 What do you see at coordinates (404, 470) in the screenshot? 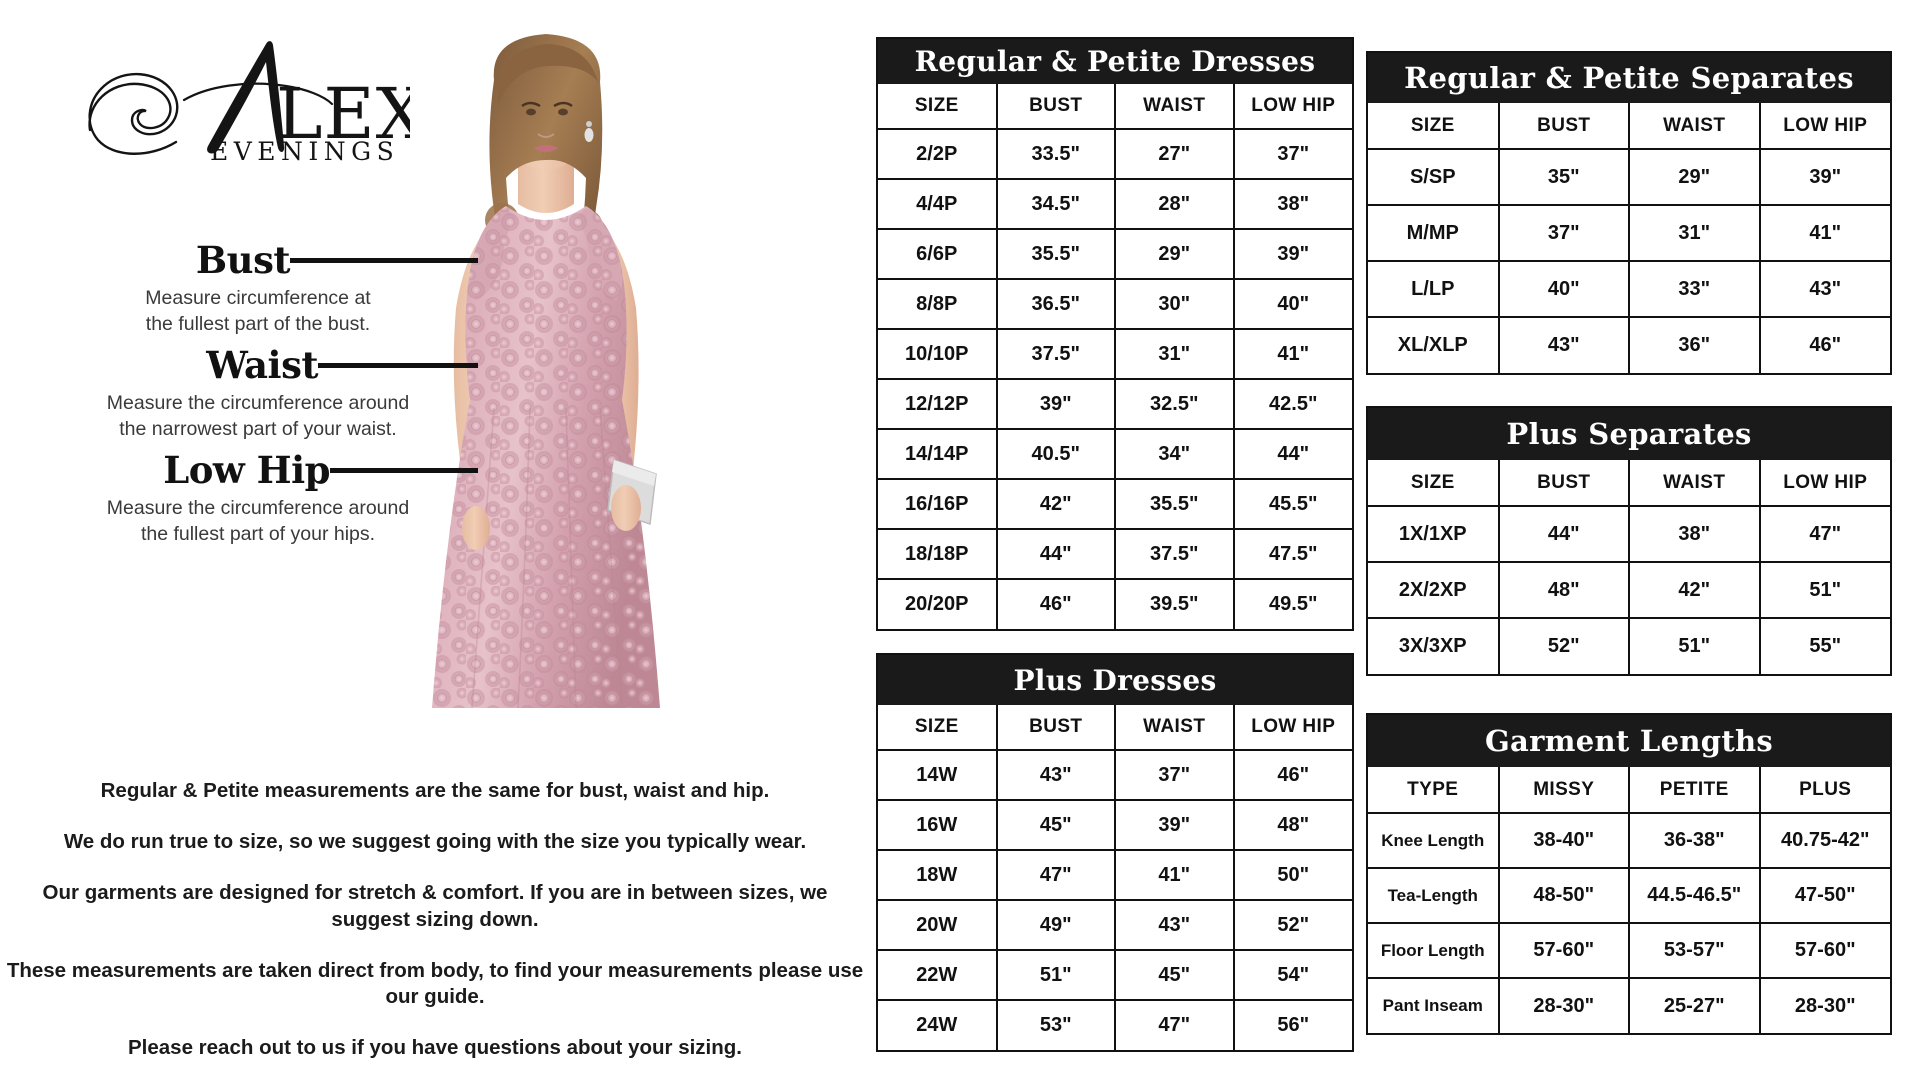
I see `leader-line-low-hip` at bounding box center [404, 470].